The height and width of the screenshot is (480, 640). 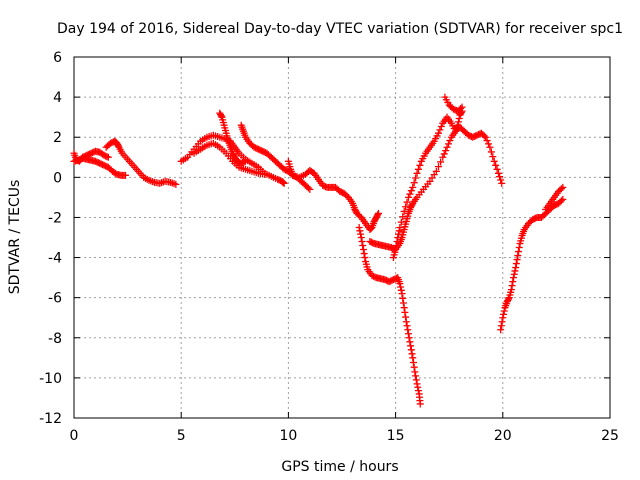 I want to click on y-tick-label: 2, so click(x=57, y=138).